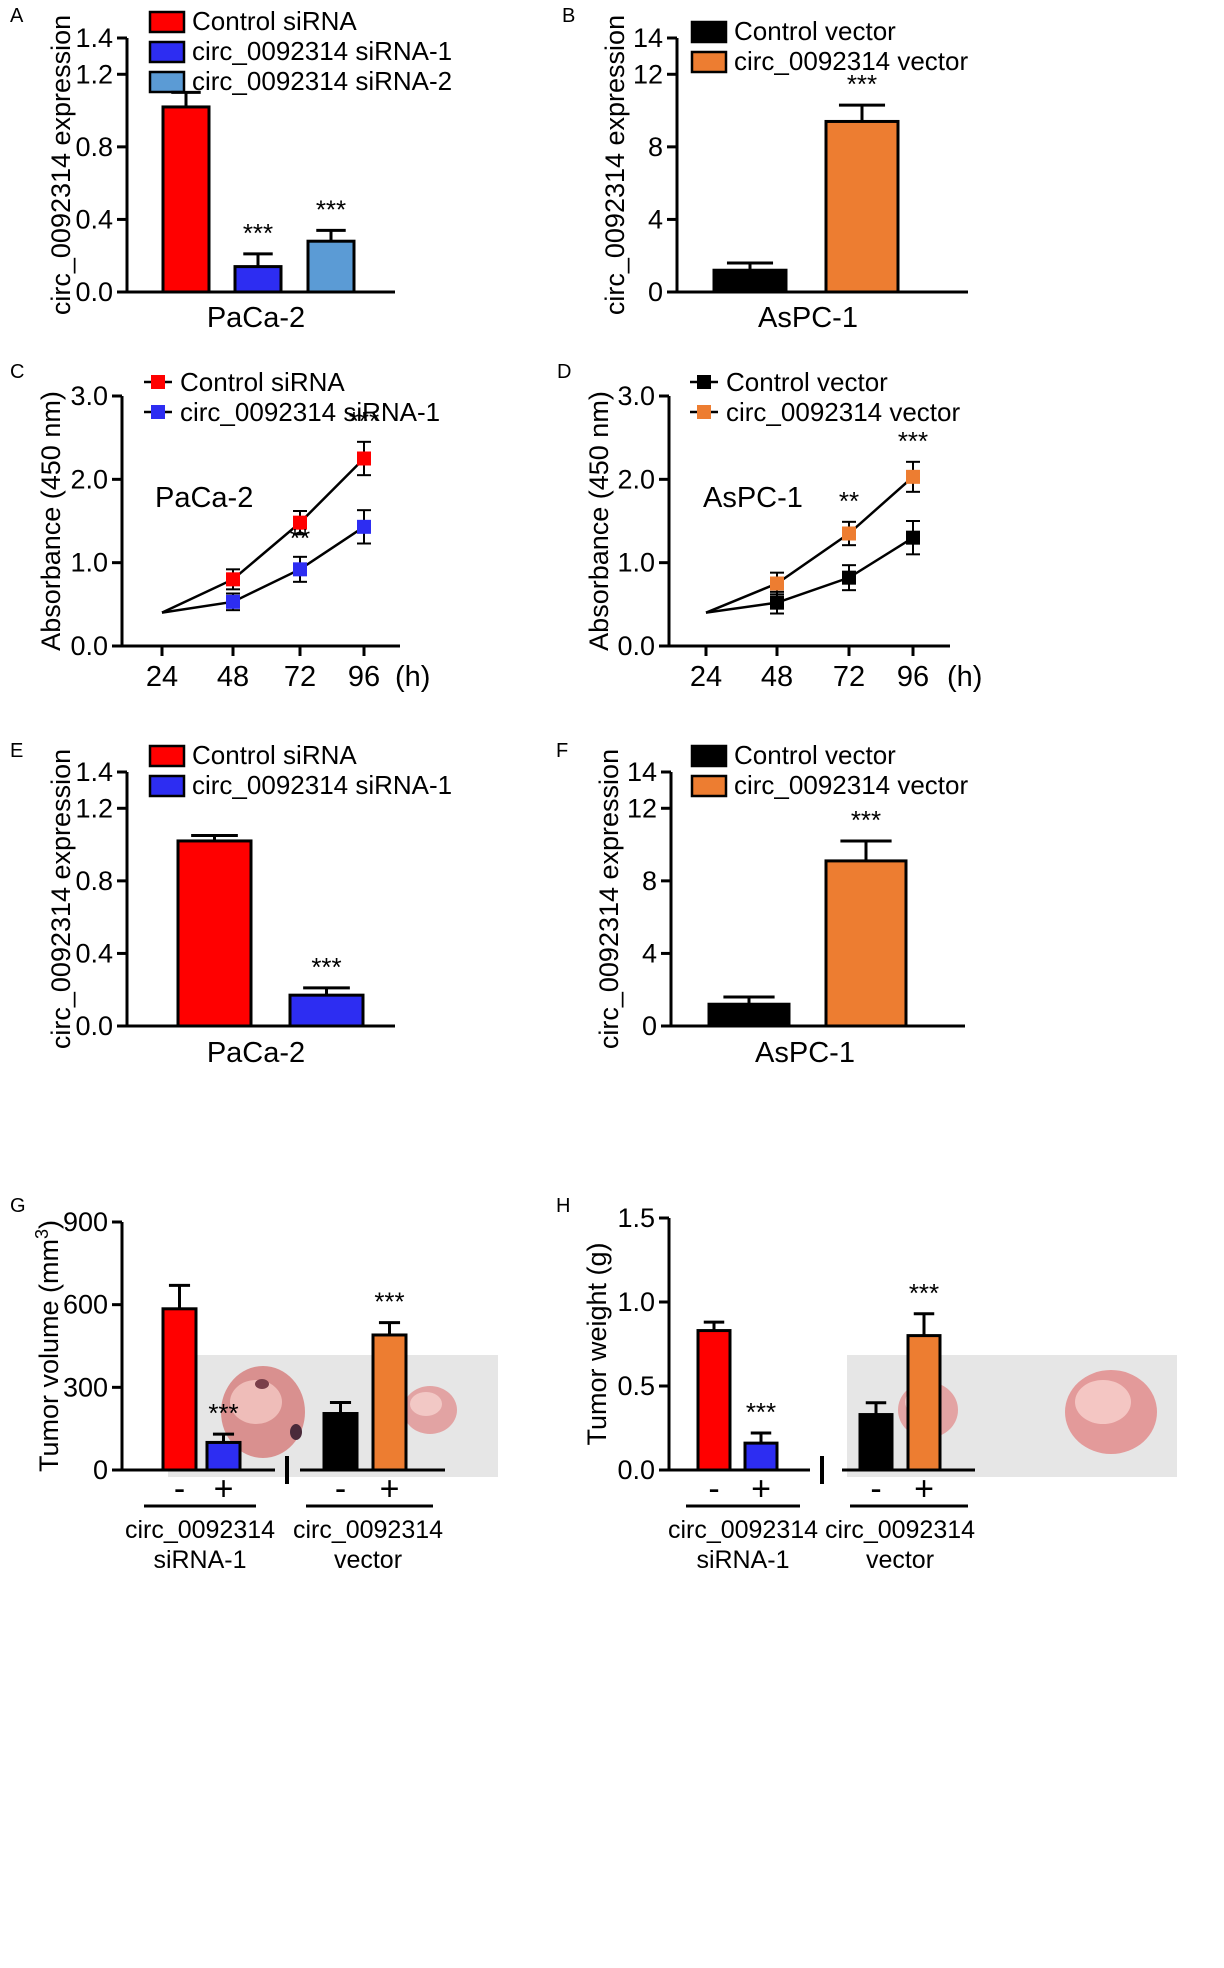 Image resolution: width=1224 pixels, height=1968 pixels. I want to click on chart-annotation: PaCa-2, so click(204, 498).